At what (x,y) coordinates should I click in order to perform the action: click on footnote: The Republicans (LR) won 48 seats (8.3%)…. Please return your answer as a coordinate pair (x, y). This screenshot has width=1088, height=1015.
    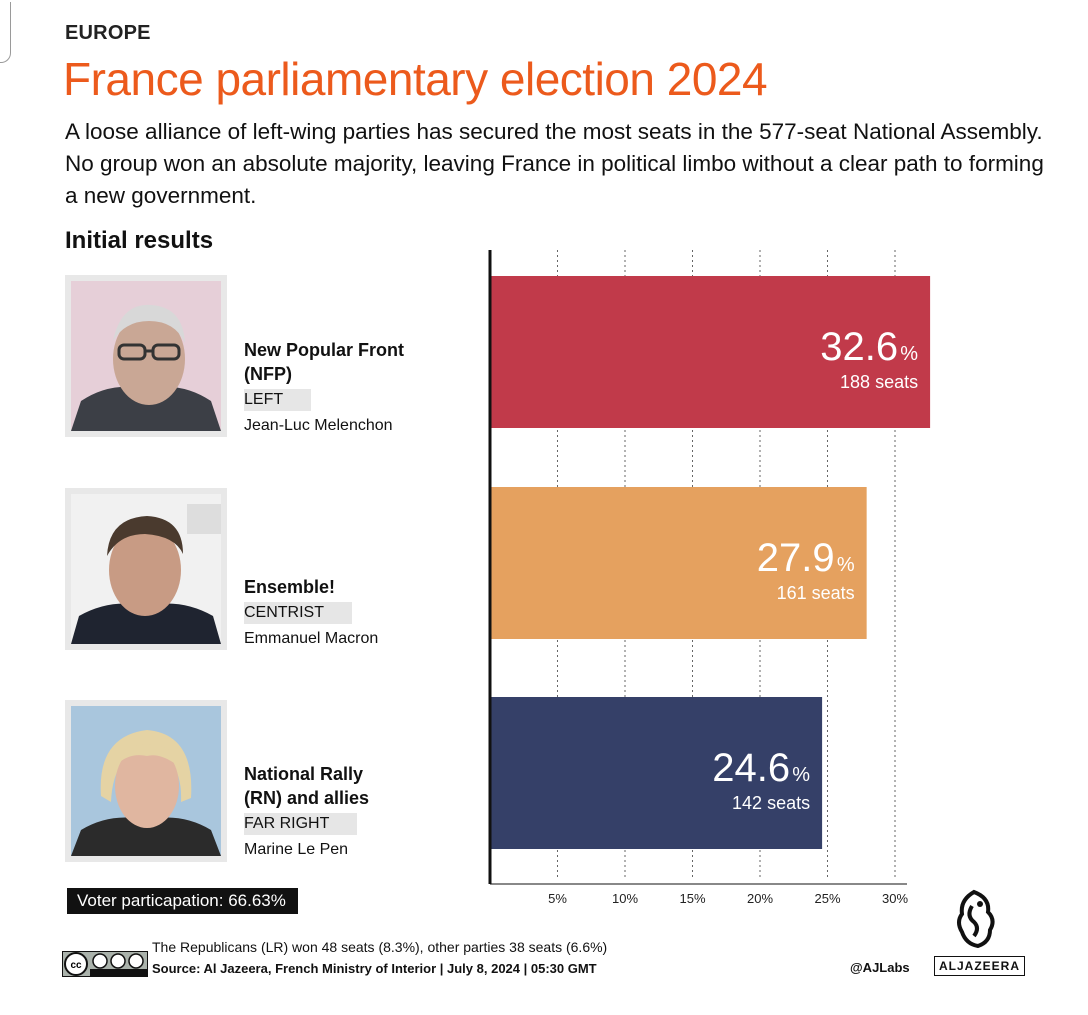
    Looking at the image, I should click on (380, 947).